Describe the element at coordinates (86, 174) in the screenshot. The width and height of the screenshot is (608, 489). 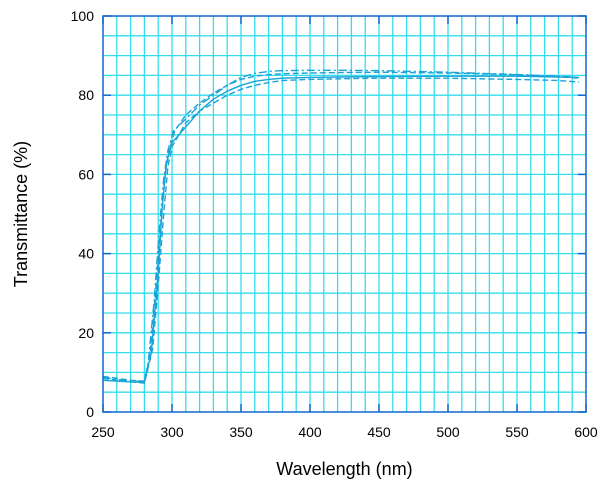
I see `y-tick-label: 60` at that location.